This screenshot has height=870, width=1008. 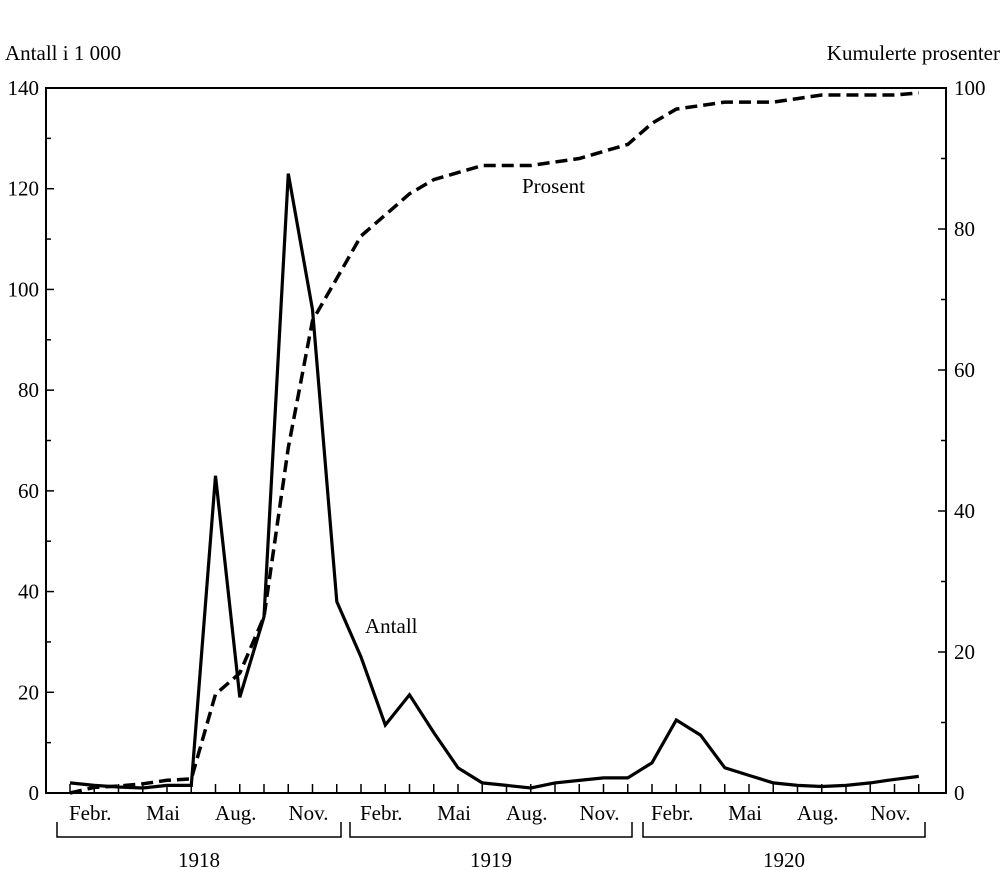 What do you see at coordinates (964, 229) in the screenshot?
I see `right-tick-label: 80` at bounding box center [964, 229].